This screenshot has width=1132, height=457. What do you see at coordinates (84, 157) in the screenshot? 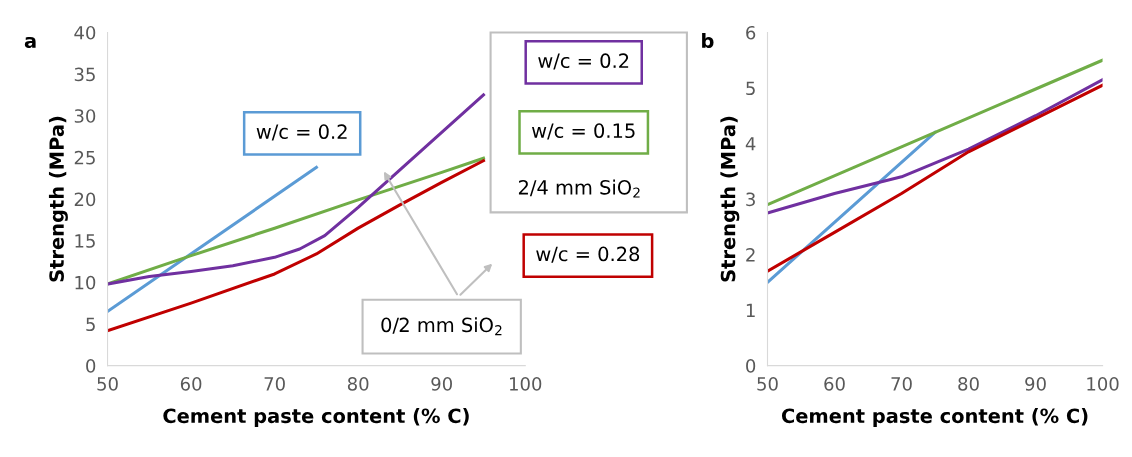
I see `y-tick-label: 25` at bounding box center [84, 157].